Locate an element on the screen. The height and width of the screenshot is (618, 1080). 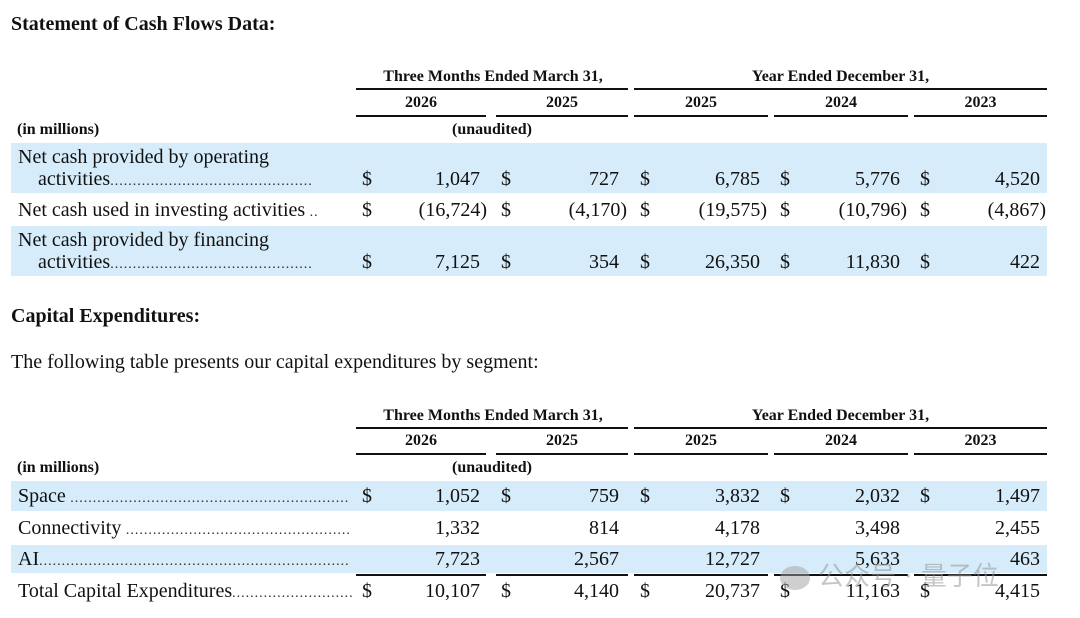
value-cell: 1,332 is located at coordinates (457, 528).